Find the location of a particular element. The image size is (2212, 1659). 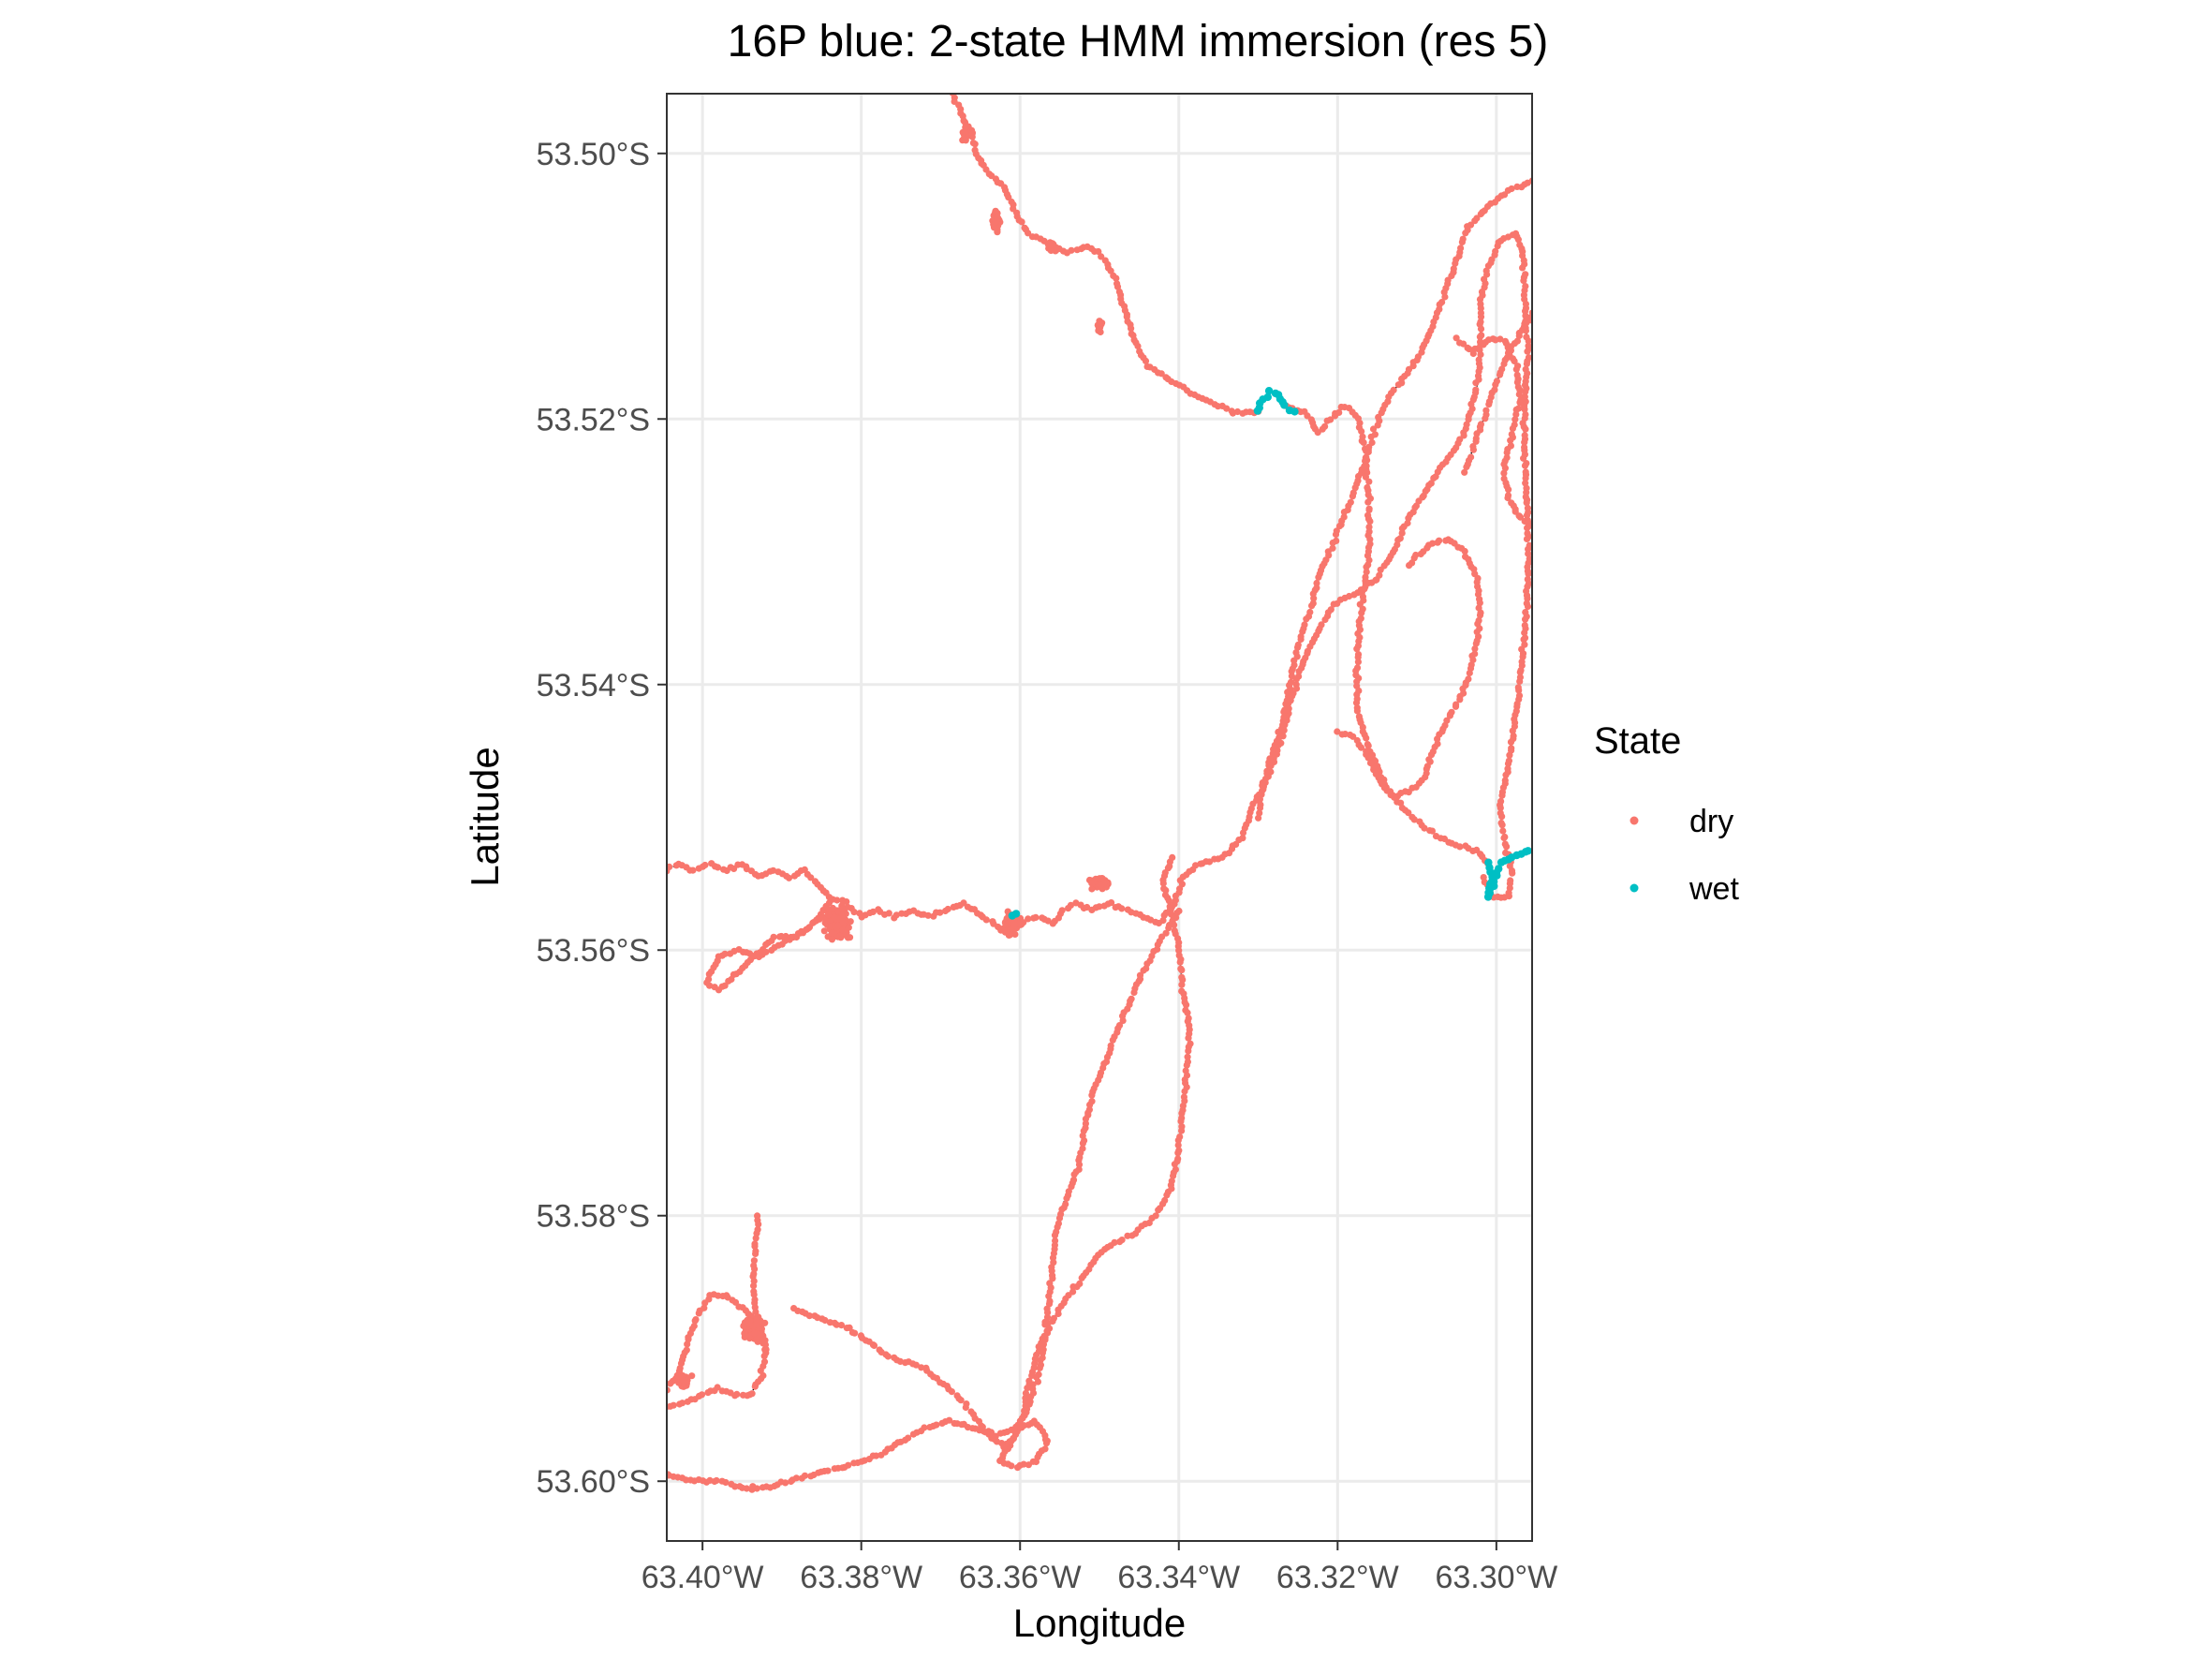

legend-title: State is located at coordinates (1637, 741).